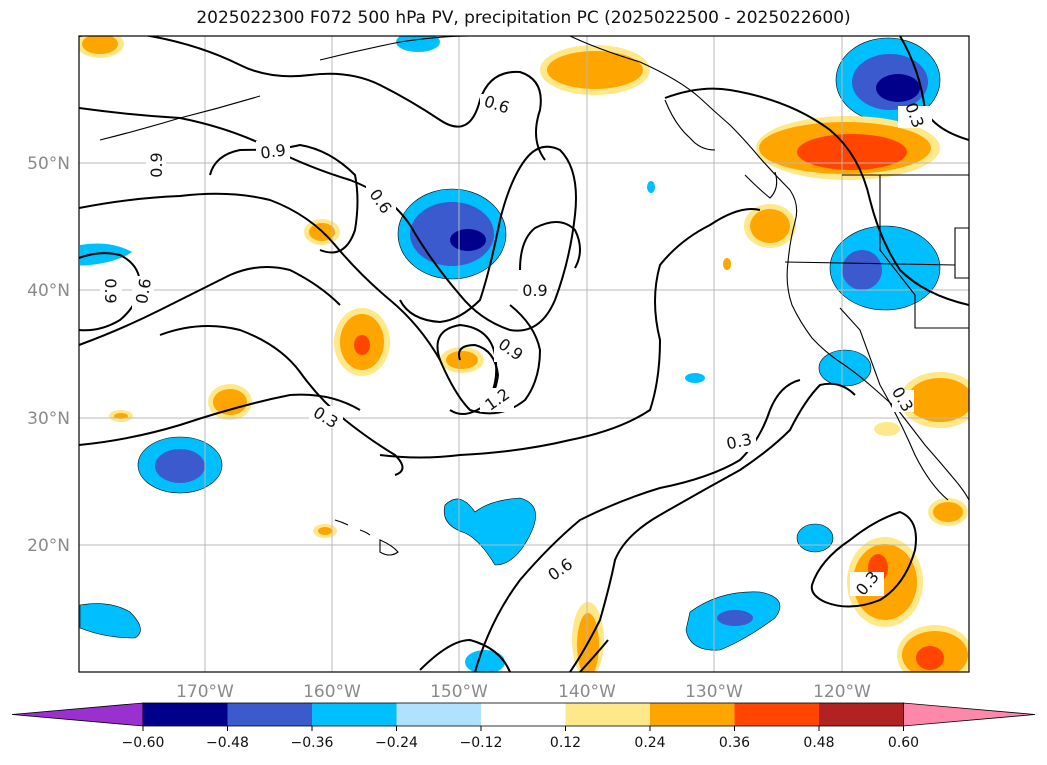  What do you see at coordinates (587, 692) in the screenshot?
I see `lon-label: 140°W` at bounding box center [587, 692].